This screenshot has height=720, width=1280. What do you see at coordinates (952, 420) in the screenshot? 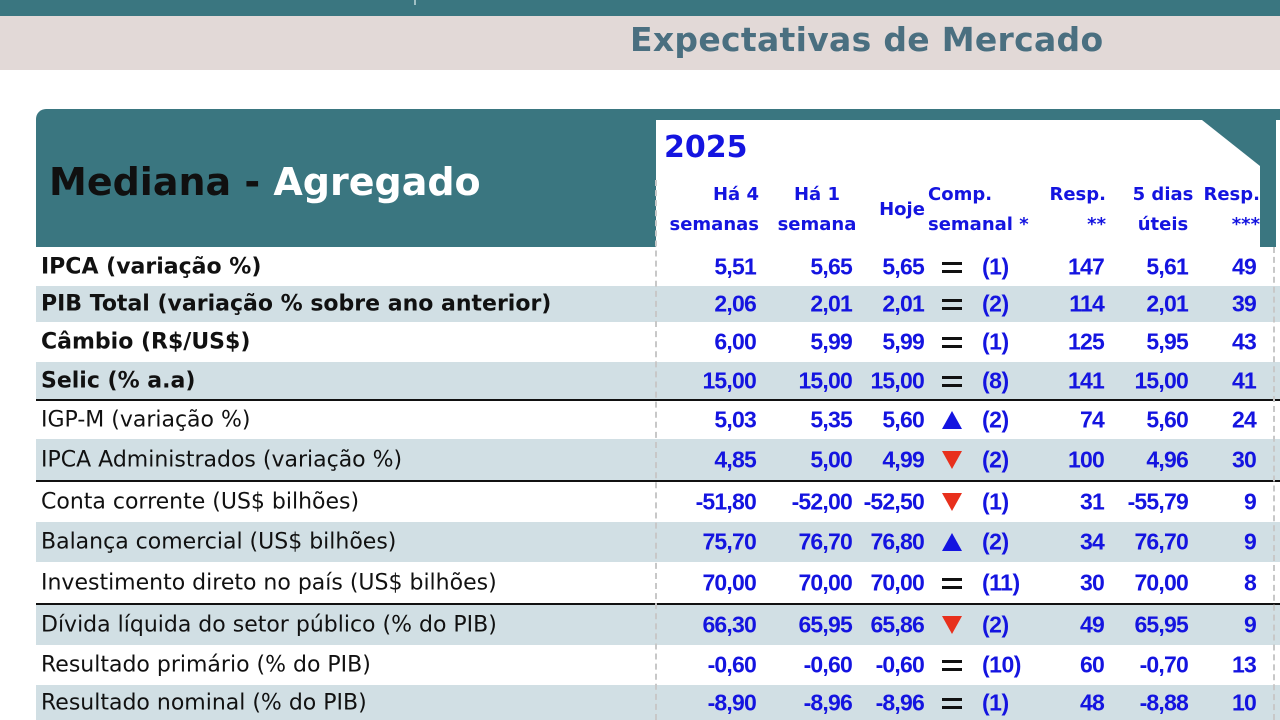
I see `up-arrow-icon` at bounding box center [952, 420].